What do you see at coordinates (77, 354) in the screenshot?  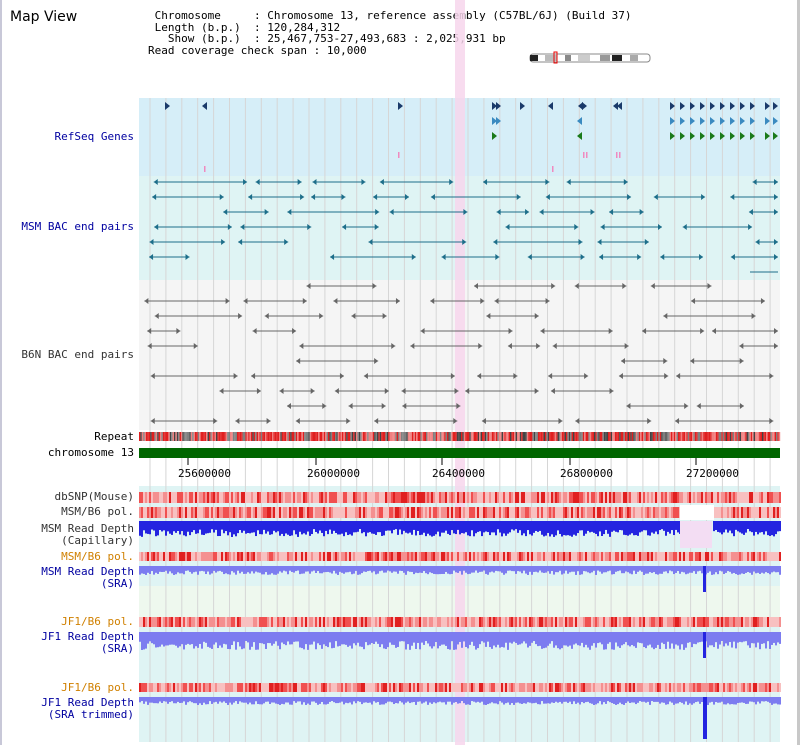 I see `b6n-bac-label: B6N BAC end pairs` at bounding box center [77, 354].